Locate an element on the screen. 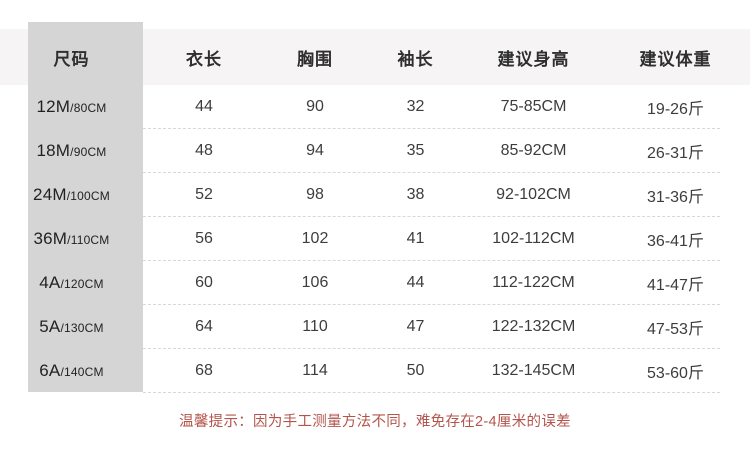 This screenshot has height=450, width=750. table-row: 24M/100CM 52 98 38 92-102CM 31-36斤 is located at coordinates (375, 195).